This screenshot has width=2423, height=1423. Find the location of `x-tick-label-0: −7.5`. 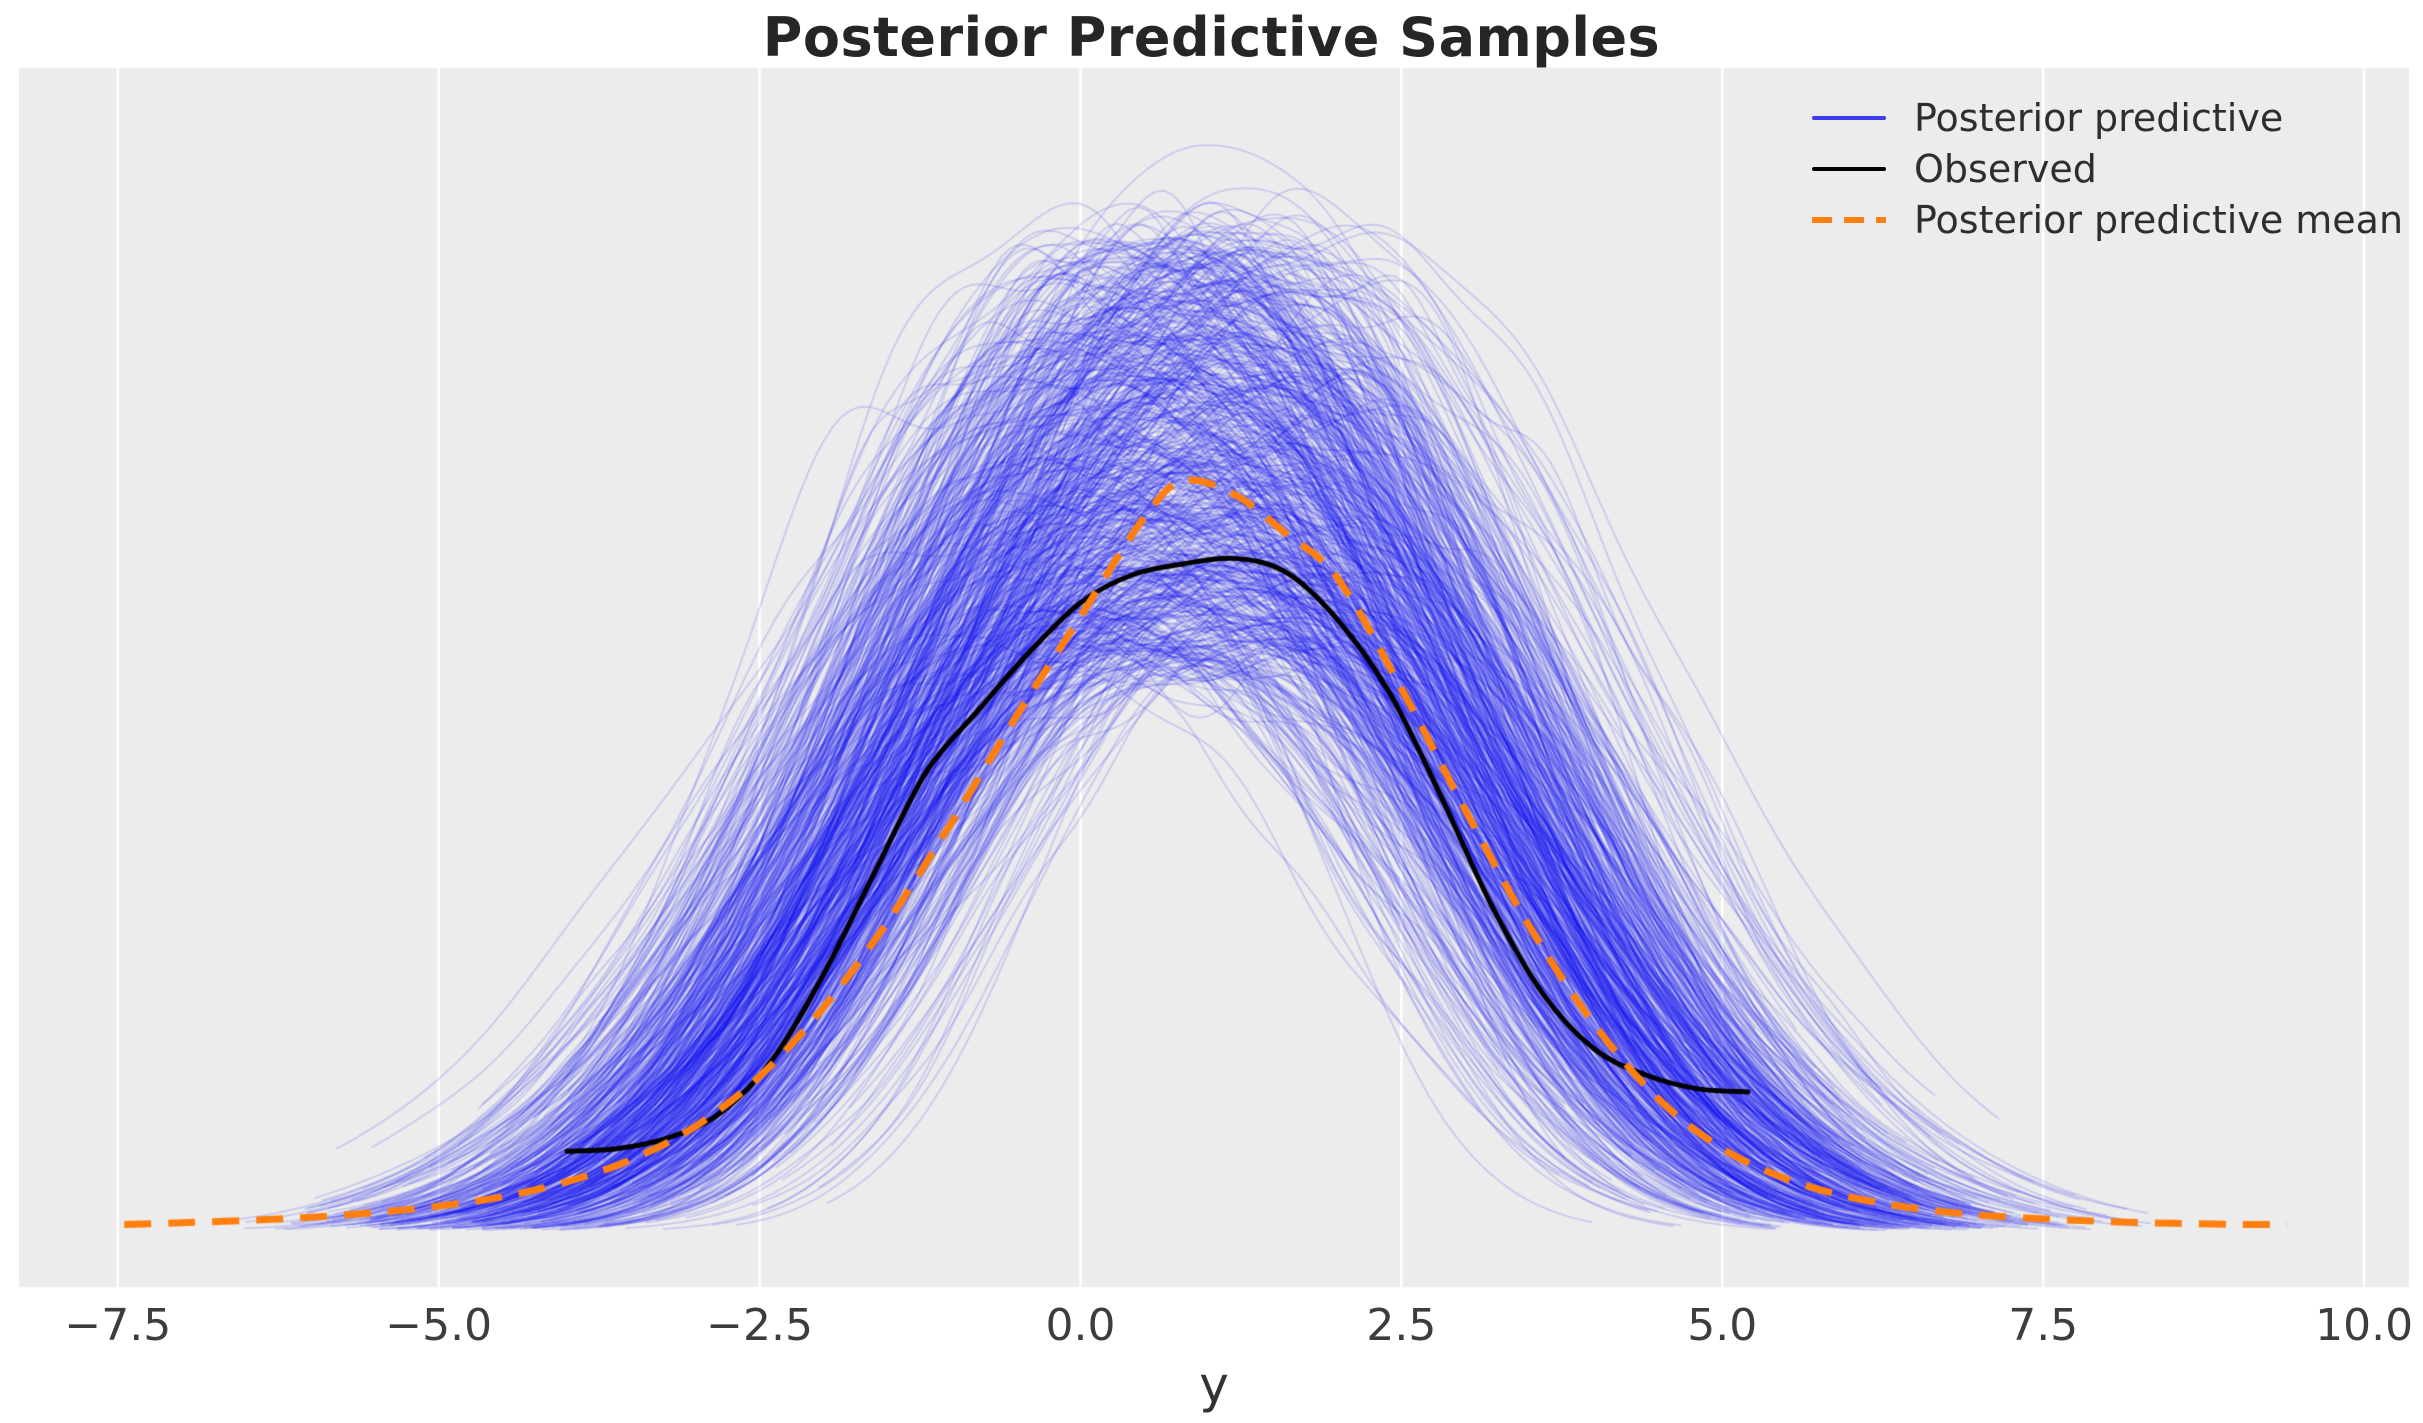

x-tick-label-0: −7.5 is located at coordinates (118, 1325).